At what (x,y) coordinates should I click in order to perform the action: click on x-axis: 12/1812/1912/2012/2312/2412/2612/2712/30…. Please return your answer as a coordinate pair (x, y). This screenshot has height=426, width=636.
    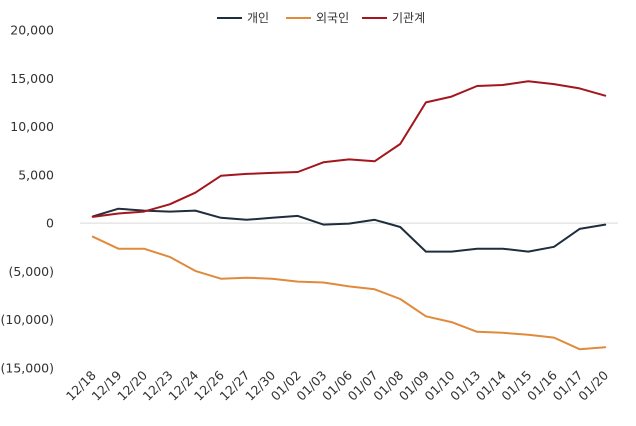
    Looking at the image, I should click on (337, 385).